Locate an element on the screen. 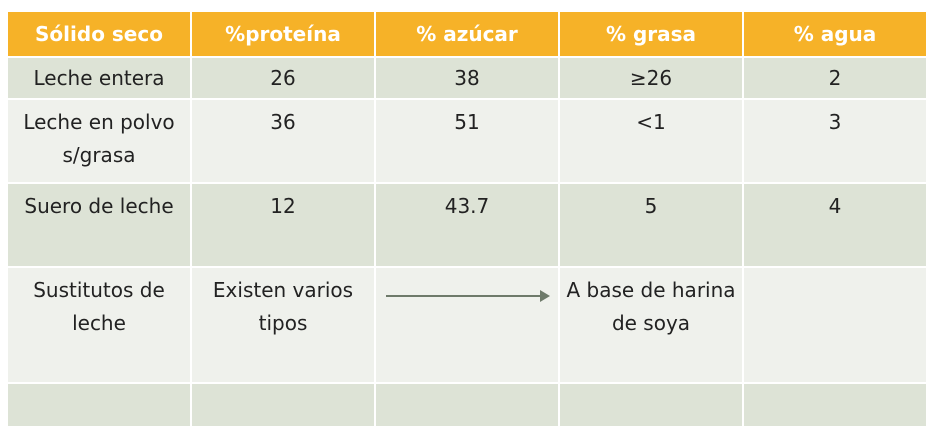 The image size is (934, 428). table-row is located at coordinates (467, 405).